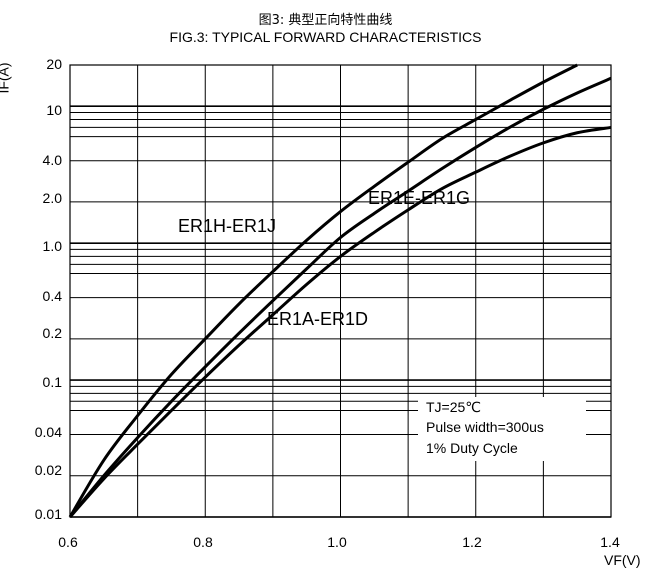  What do you see at coordinates (54, 64) in the screenshot?
I see `y-tick-label: 20` at bounding box center [54, 64].